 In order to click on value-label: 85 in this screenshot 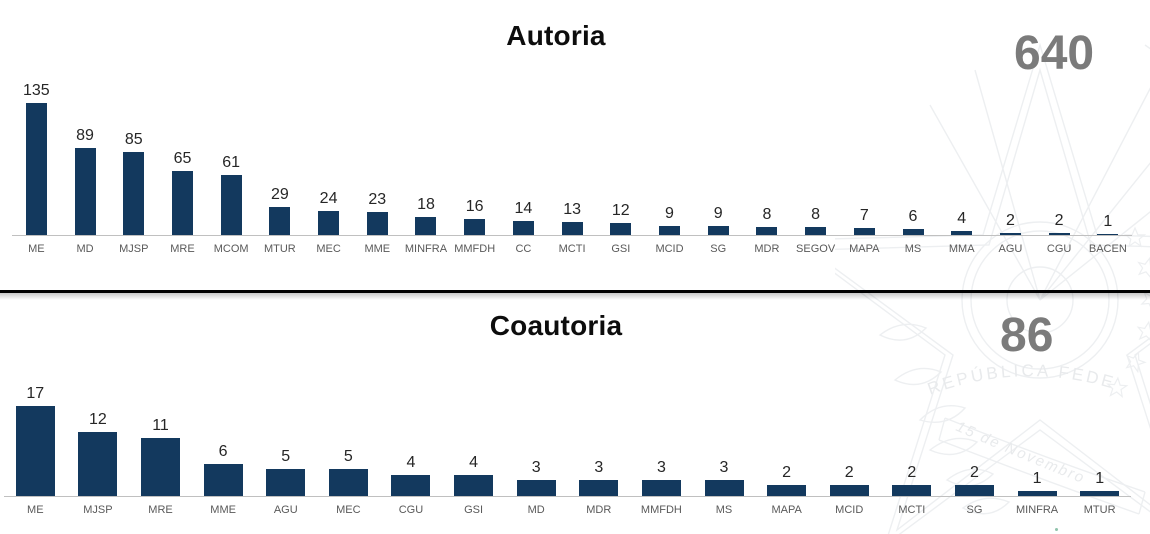, I will do `click(133, 139)`.